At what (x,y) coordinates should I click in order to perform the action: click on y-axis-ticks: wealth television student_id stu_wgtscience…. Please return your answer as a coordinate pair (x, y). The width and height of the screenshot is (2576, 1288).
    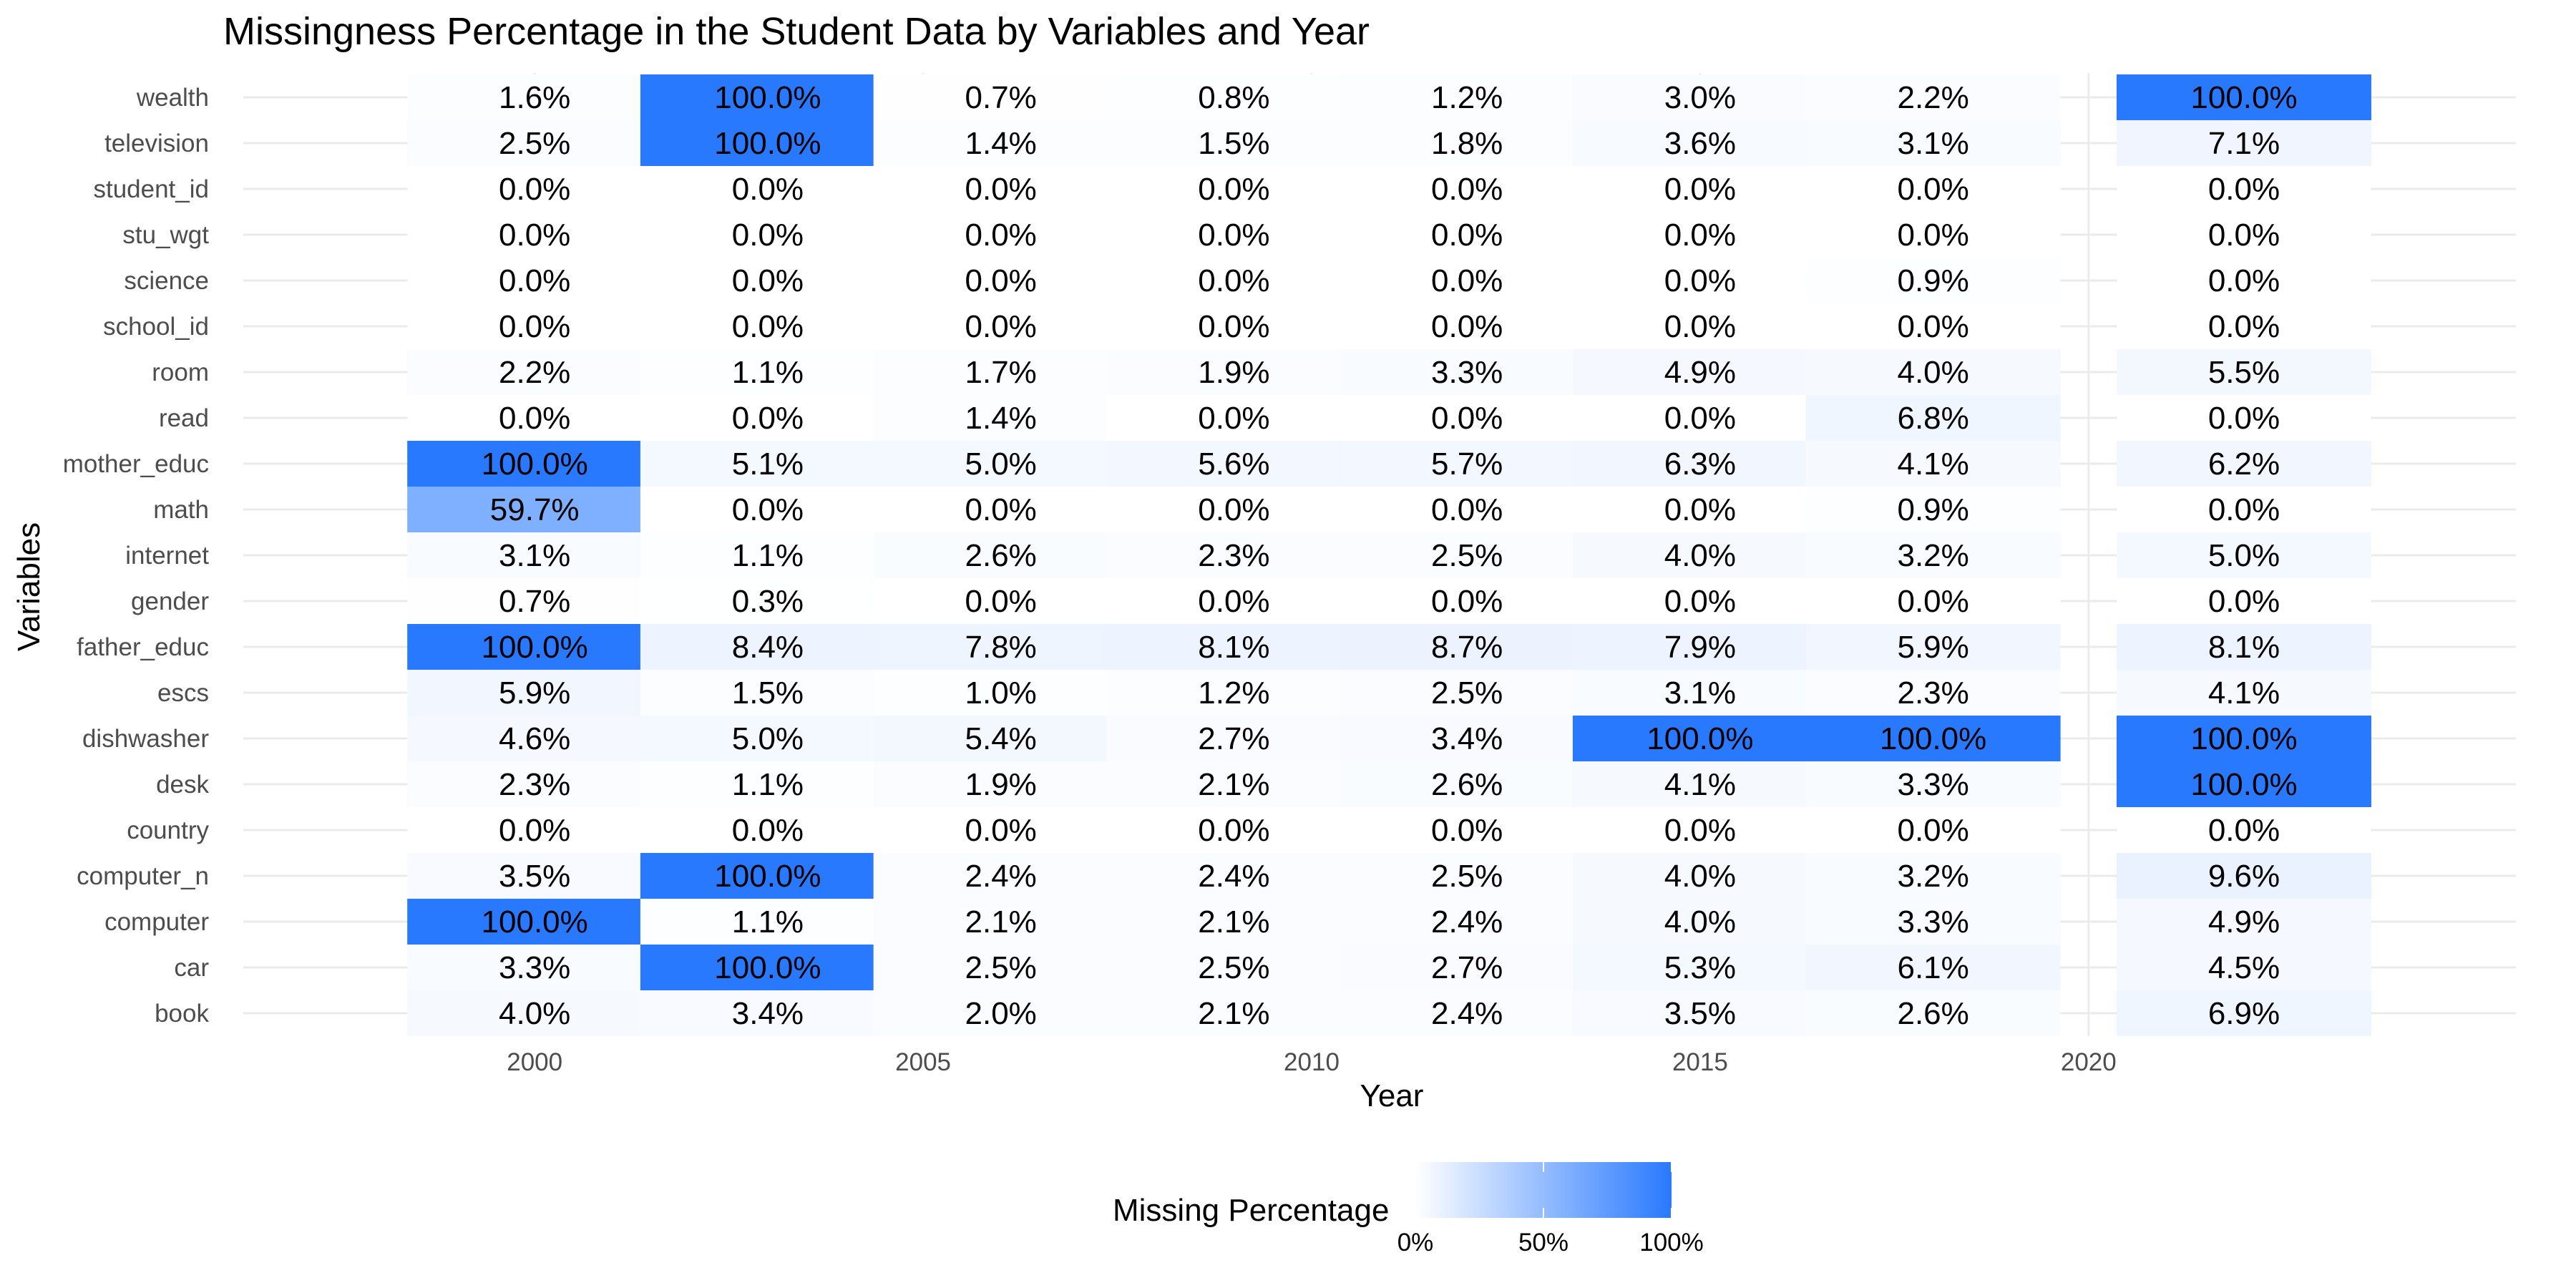
    Looking at the image, I should click on (136, 556).